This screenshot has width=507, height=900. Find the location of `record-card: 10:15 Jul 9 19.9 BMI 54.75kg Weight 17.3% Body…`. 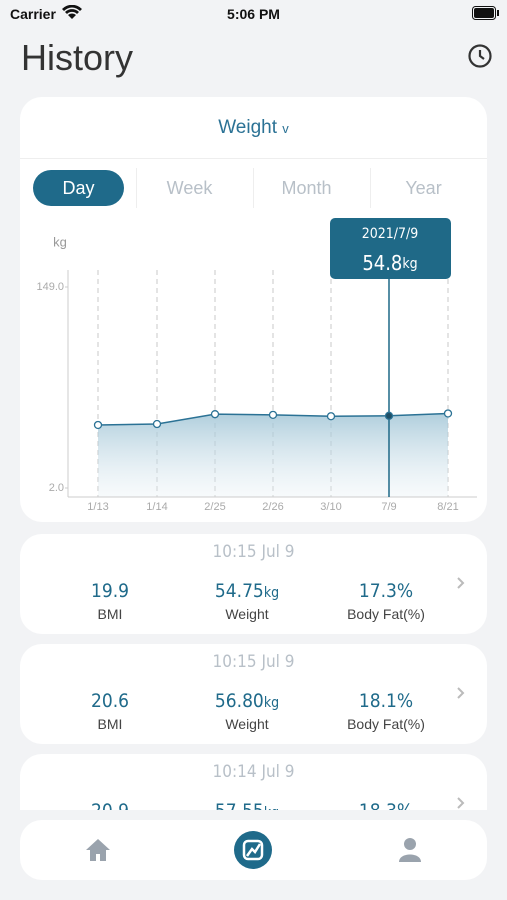

record-card: 10:15 Jul 9 19.9 BMI 54.75kg Weight 17.3% Body… is located at coordinates (253, 584).